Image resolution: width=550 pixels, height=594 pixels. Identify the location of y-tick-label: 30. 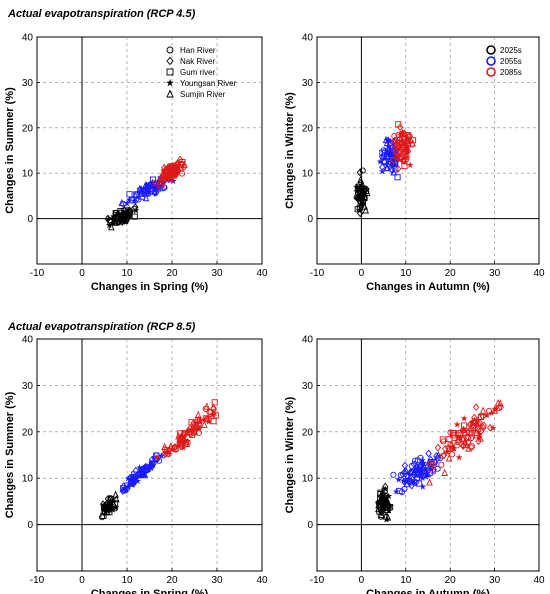
(308, 83).